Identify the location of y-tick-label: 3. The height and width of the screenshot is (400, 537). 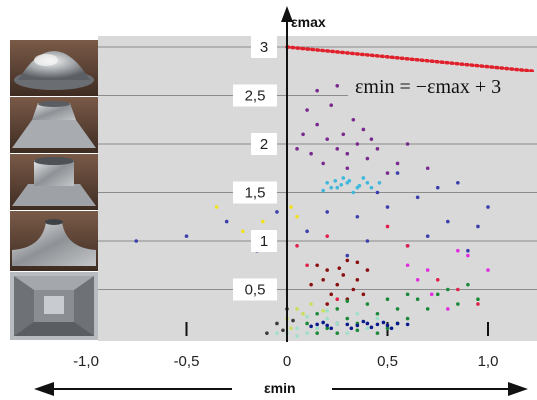
(264, 47).